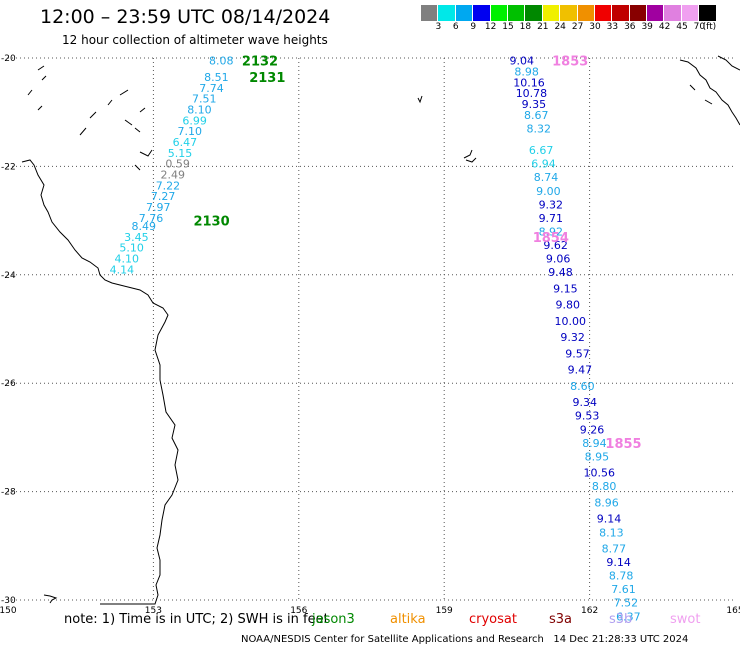  What do you see at coordinates (541, 150) in the screenshot?
I see `wave-height-value: 6.67` at bounding box center [541, 150].